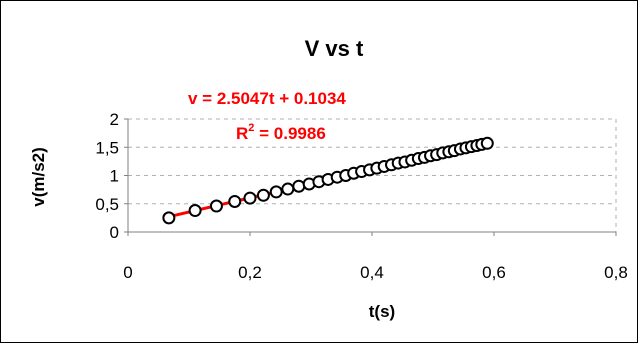 This screenshot has height=344, width=638. What do you see at coordinates (616, 272) in the screenshot?
I see `x-tick-label-4: 0,8` at bounding box center [616, 272].